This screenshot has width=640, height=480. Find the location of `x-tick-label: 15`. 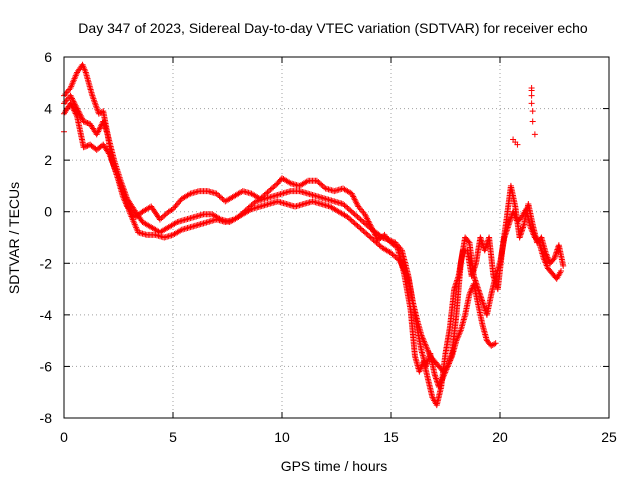

x-tick-label: 15 is located at coordinates (391, 437).